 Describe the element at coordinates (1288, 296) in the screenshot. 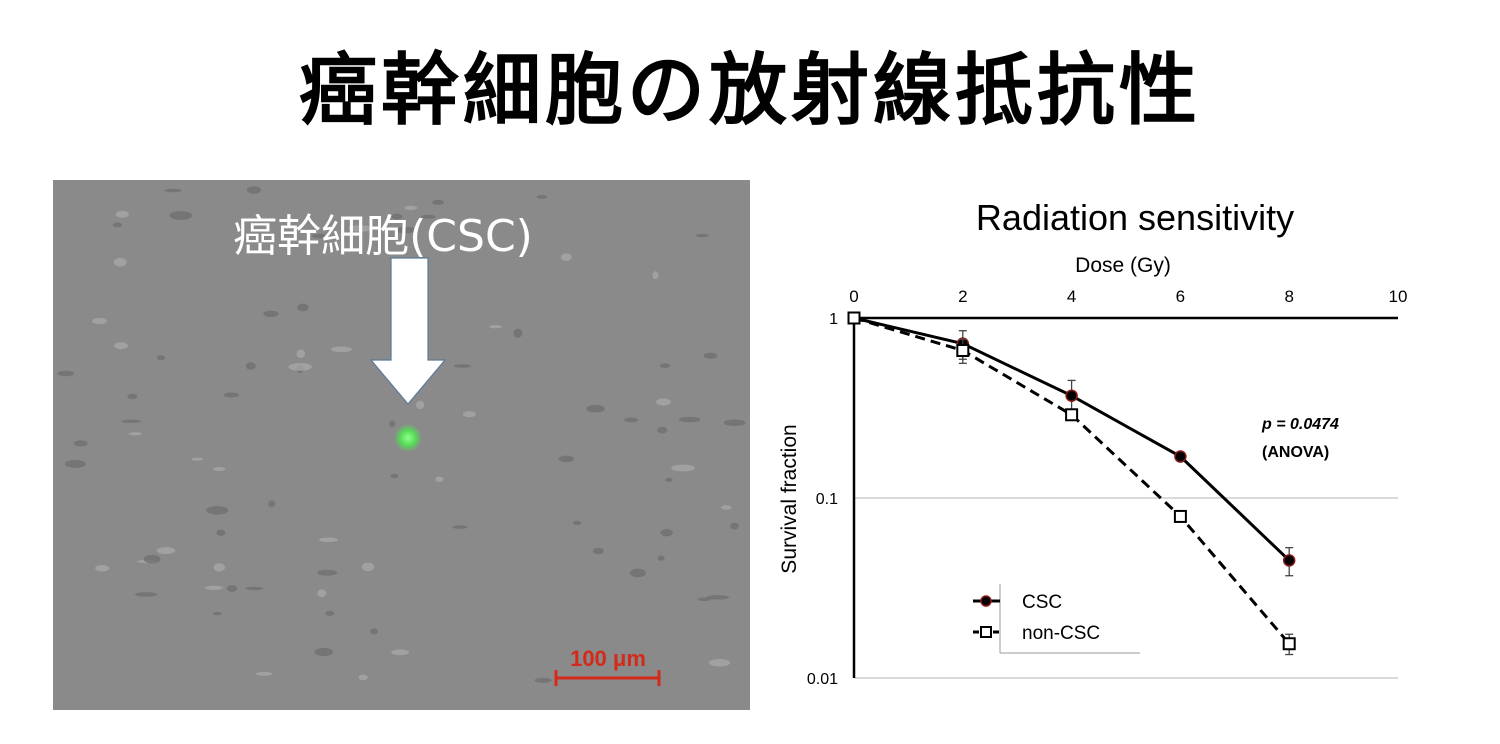

I see `x-tick-label: 8` at that location.